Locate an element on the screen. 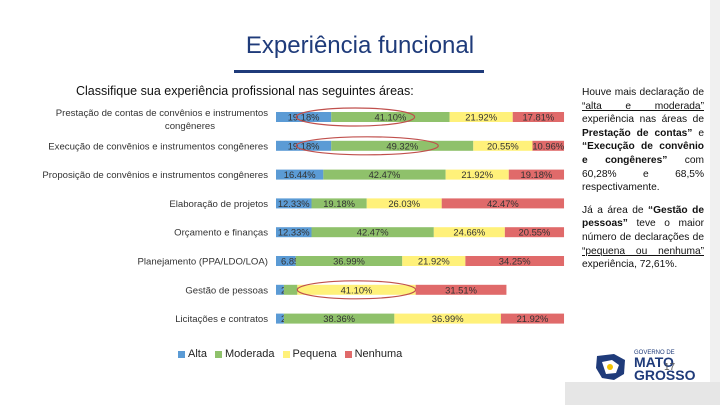 Image resolution: width=720 pixels, height=405 pixels. legend-item-pequena: Pequena is located at coordinates (309, 354).